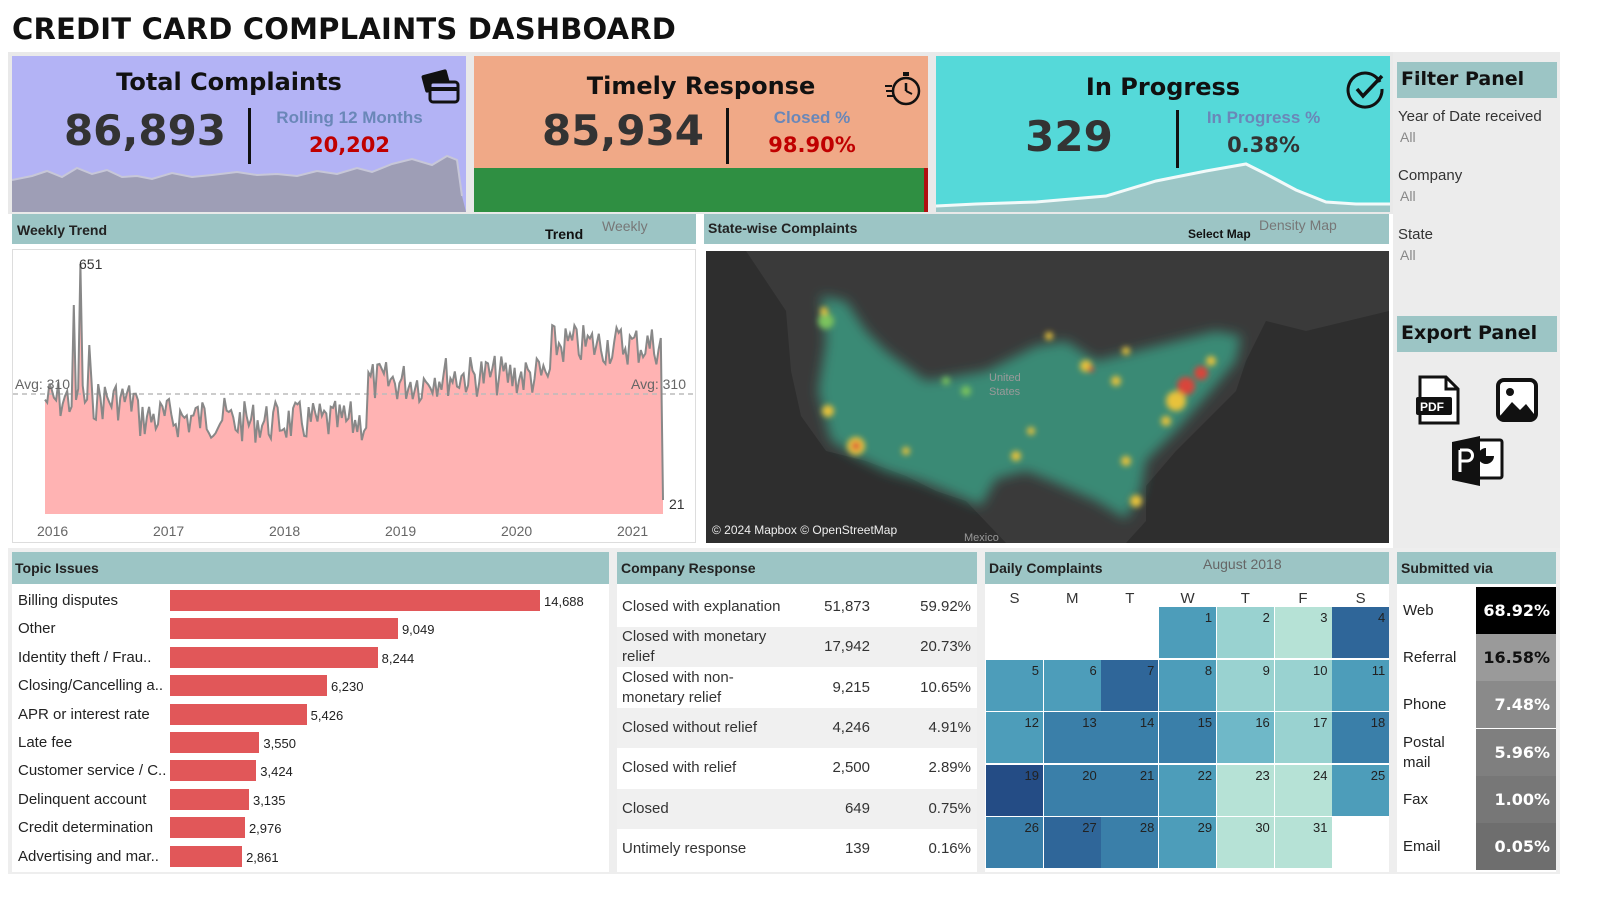 This screenshot has height=900, width=1600. What do you see at coordinates (797, 768) in the screenshot?
I see `company-response-row: Closed with relief 2,500 2.89%` at bounding box center [797, 768].